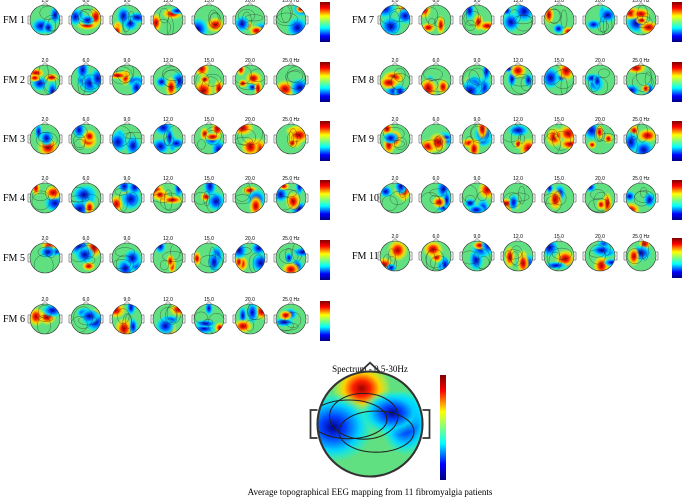 The width and height of the screenshot is (685, 501). I want to click on frequency-label: 25.0 Hz, so click(291, 61).